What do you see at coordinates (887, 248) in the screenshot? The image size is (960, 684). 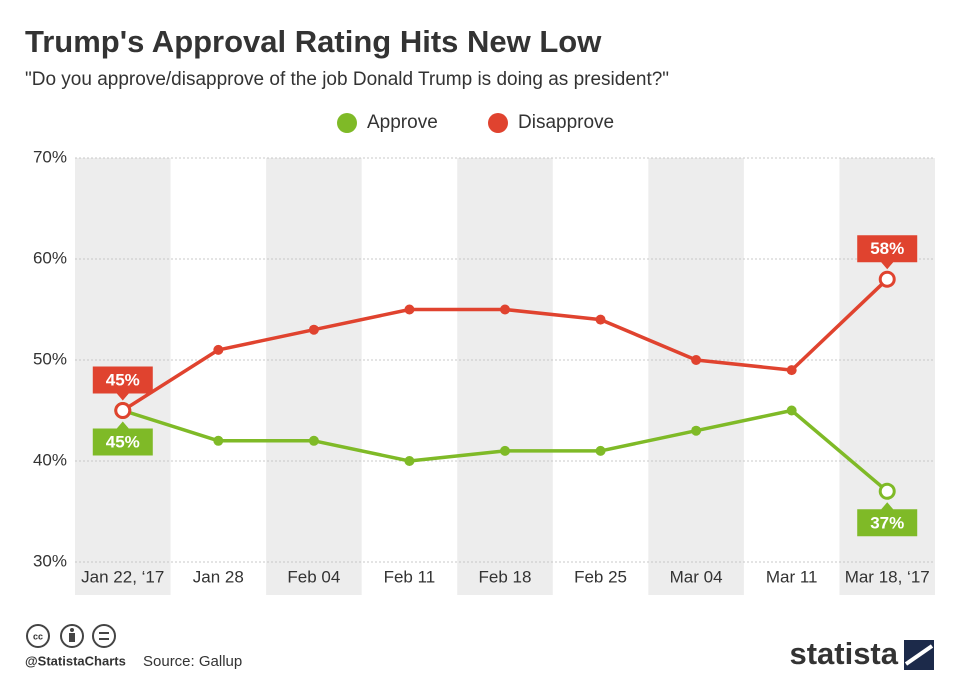 I see `data-label: 58%` at bounding box center [887, 248].